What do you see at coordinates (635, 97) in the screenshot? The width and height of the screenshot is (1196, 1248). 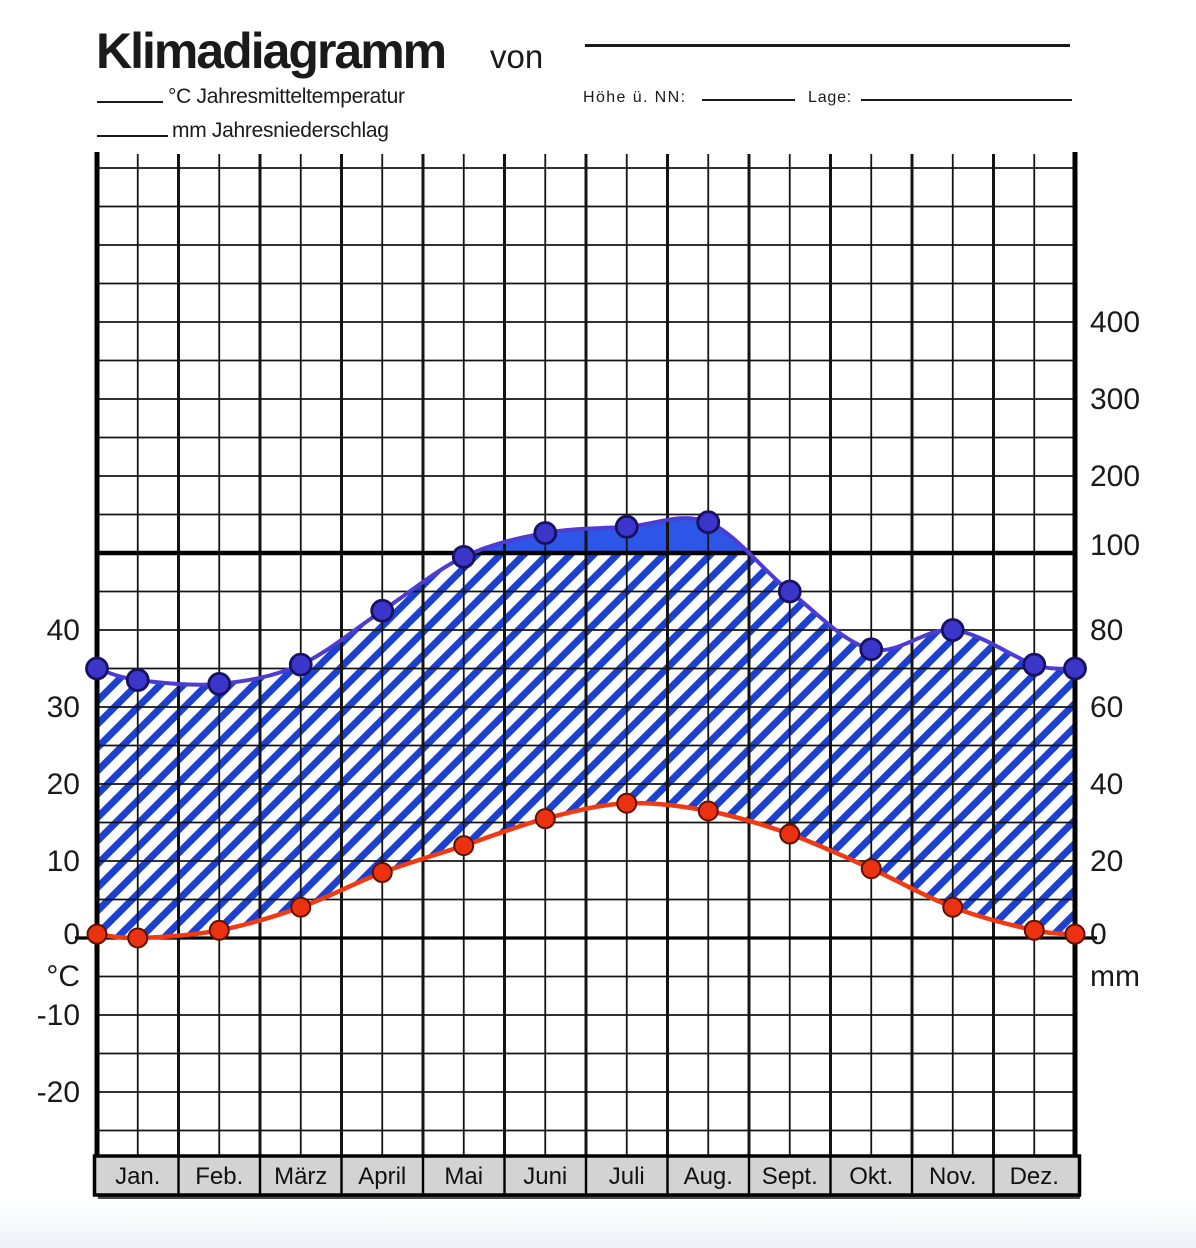 I see `altitude-label: Höhe ü. NN:` at bounding box center [635, 97].